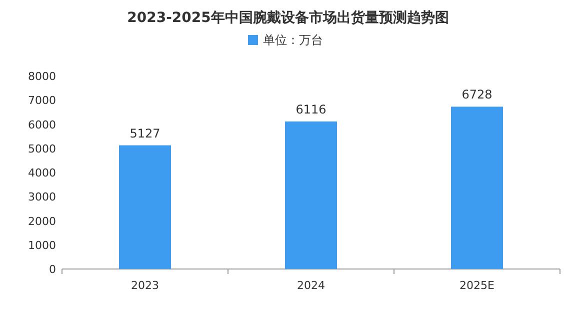  Describe the element at coordinates (52, 269) in the screenshot. I see `ytick: 0` at that location.